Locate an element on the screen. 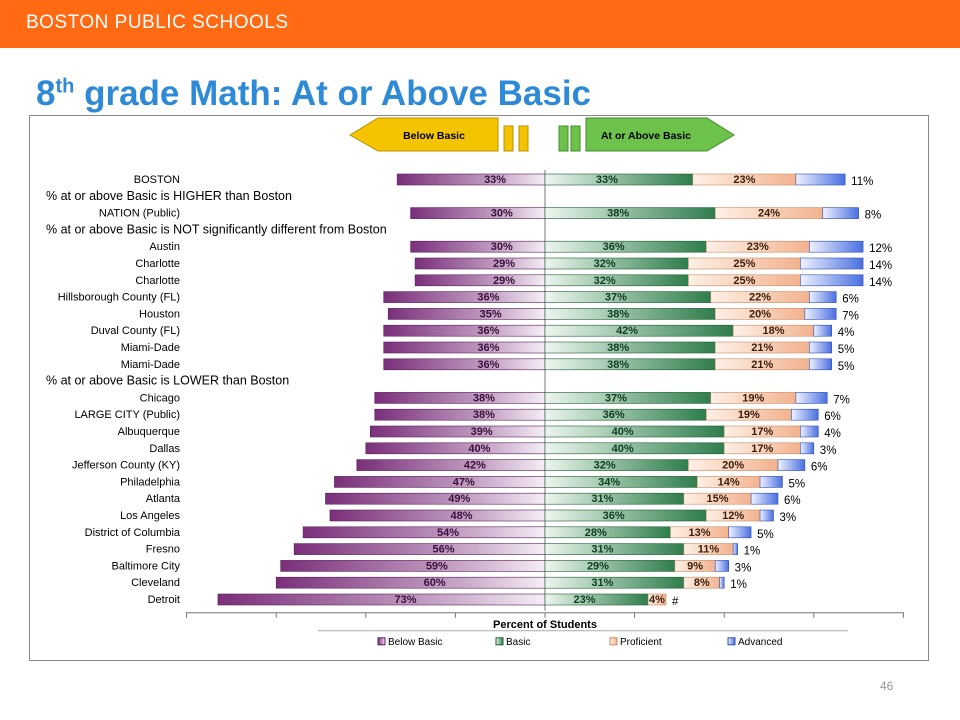 The width and height of the screenshot is (960, 720). label-basic: 31% is located at coordinates (602, 583).